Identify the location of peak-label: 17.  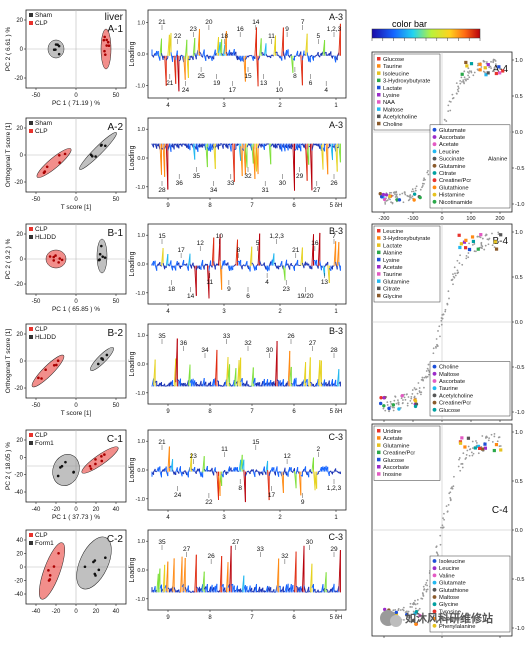
(272, 495).